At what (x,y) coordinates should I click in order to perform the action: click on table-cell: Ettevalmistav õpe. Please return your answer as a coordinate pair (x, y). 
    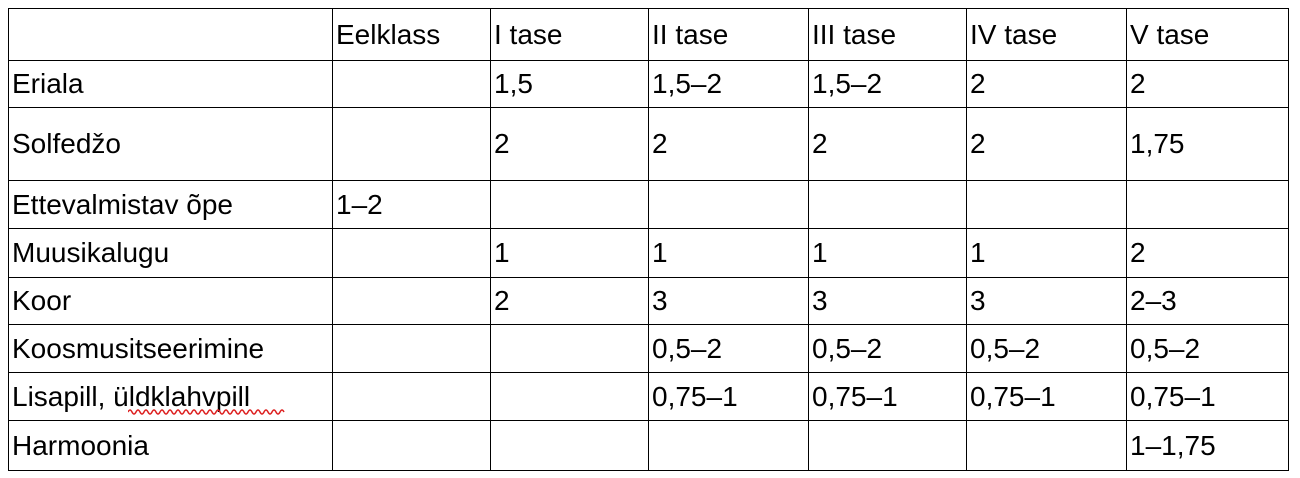
    Looking at the image, I should click on (170, 204).